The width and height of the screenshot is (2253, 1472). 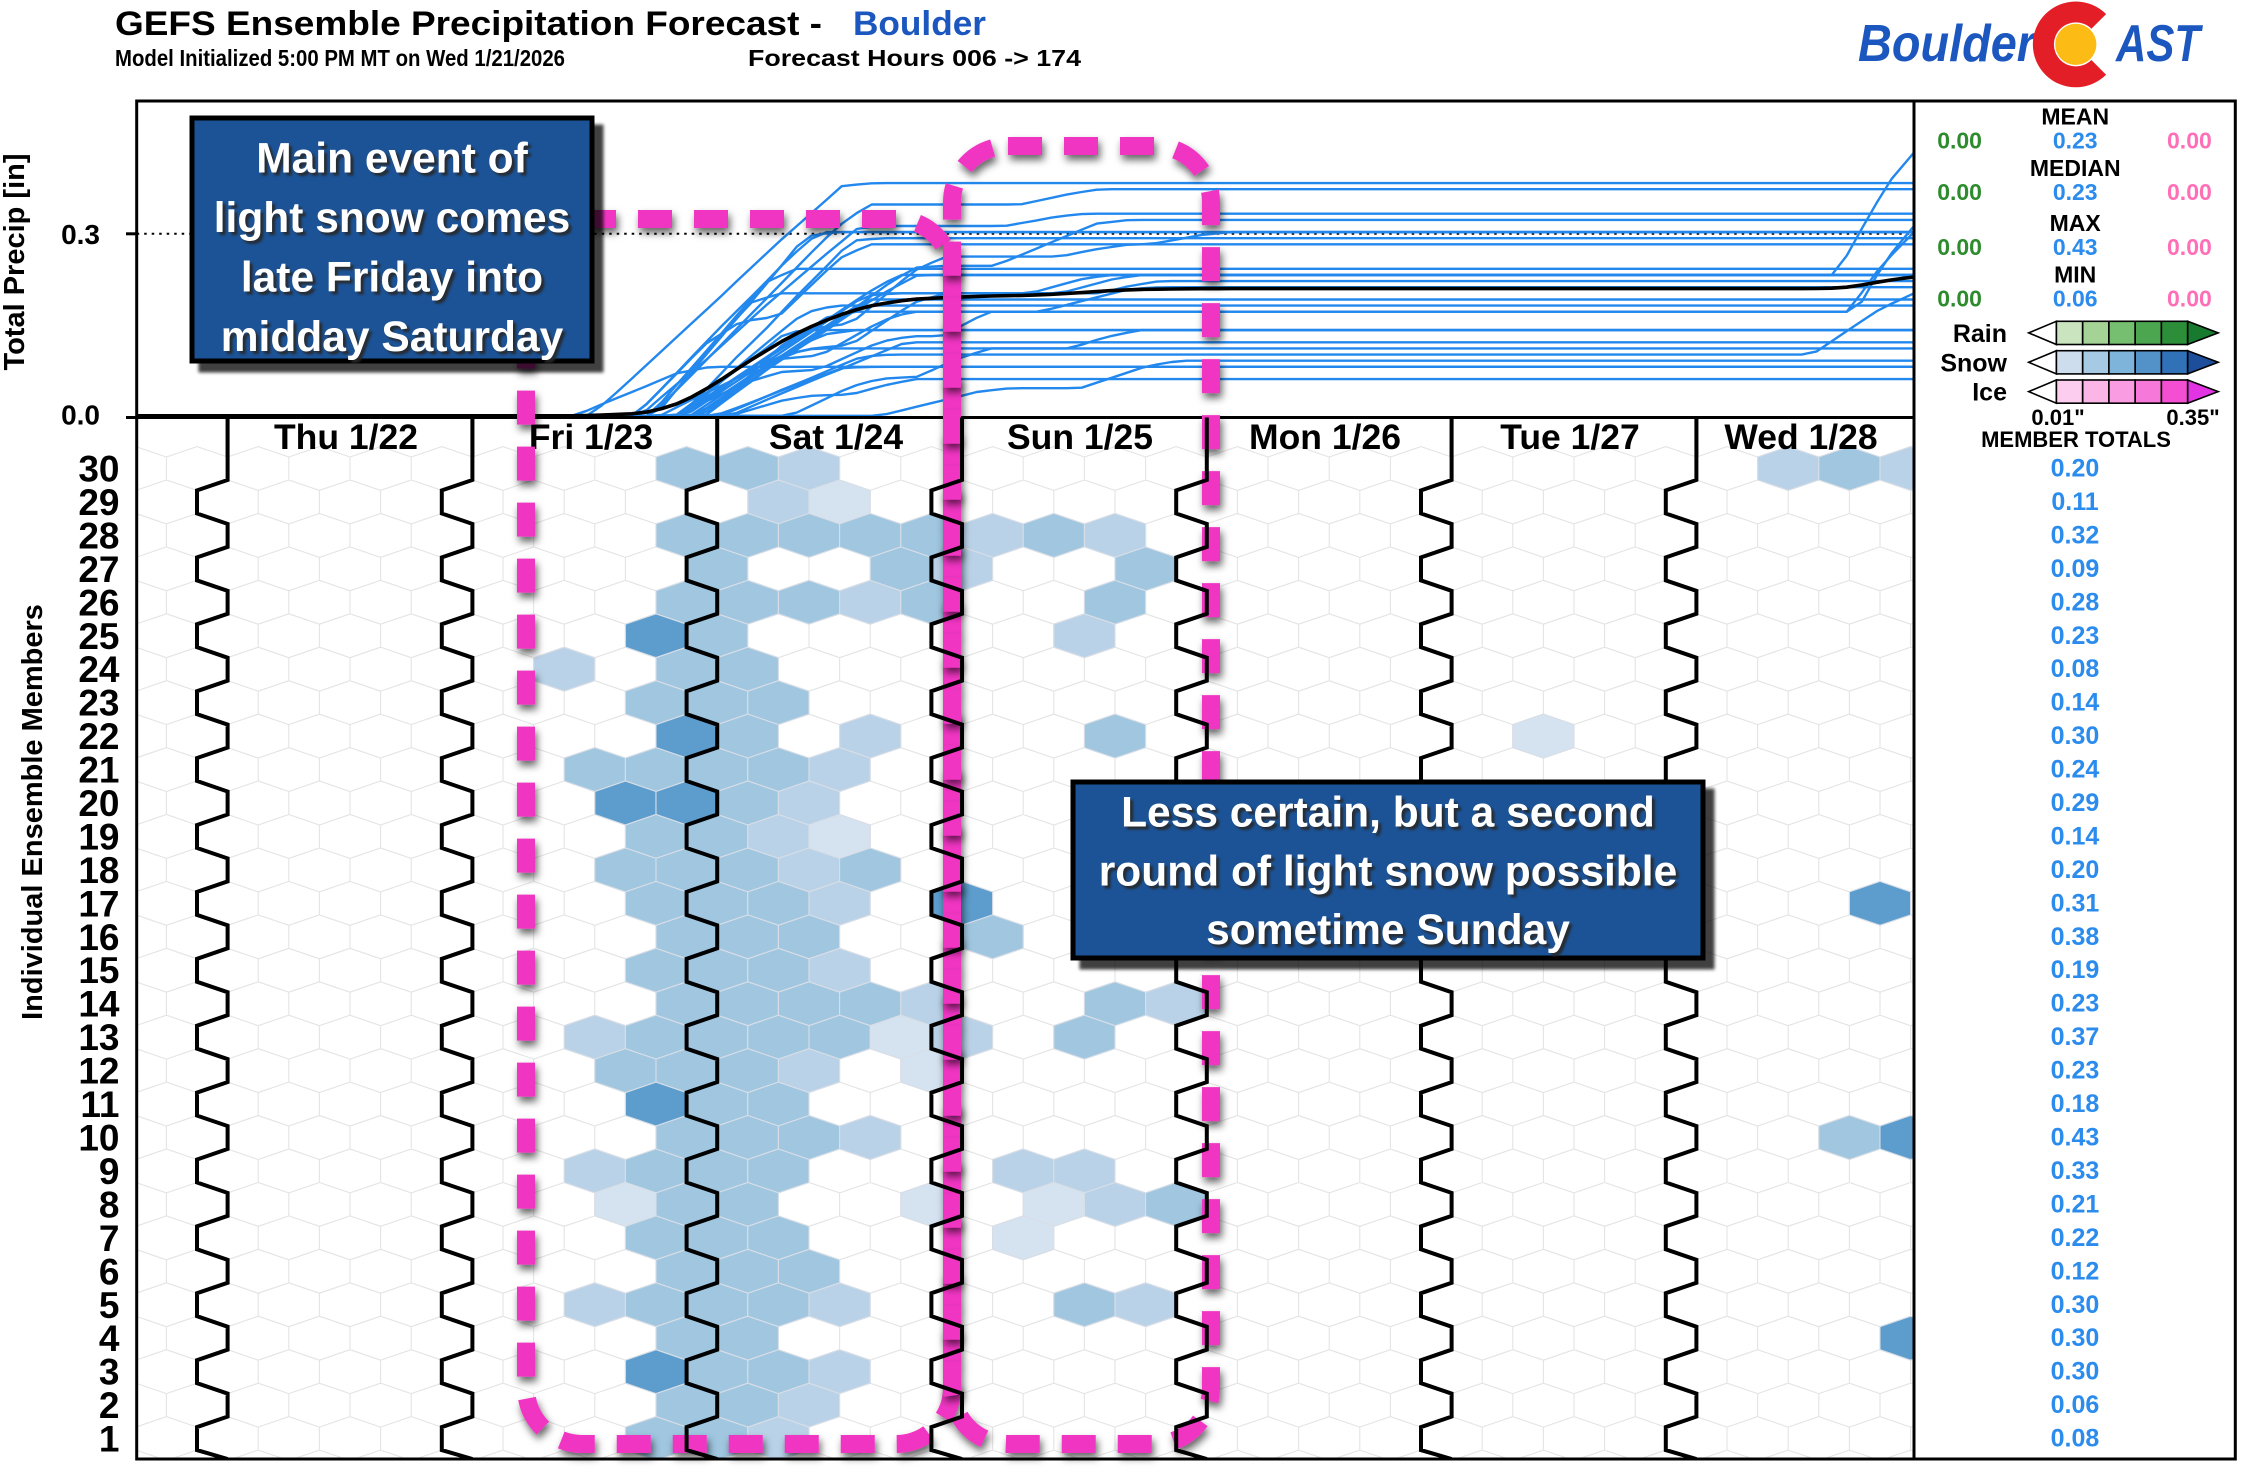 I want to click on svg-text: sometime Sunday, so click(x=1388, y=930).